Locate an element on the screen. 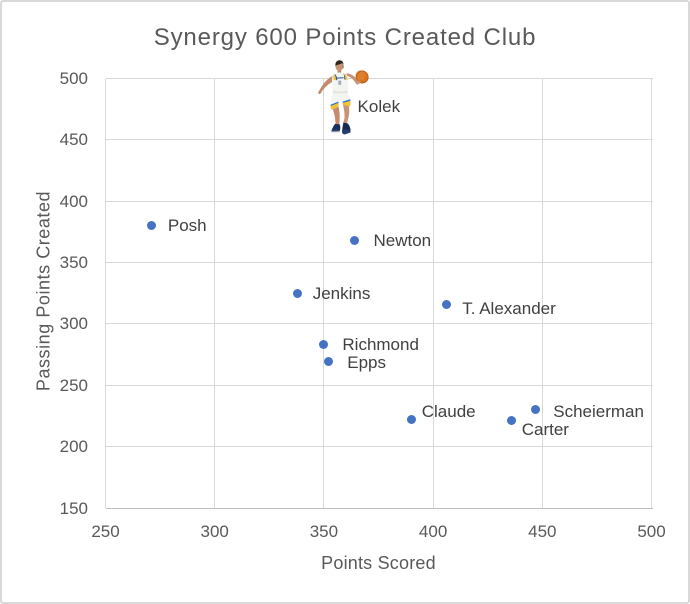  x-tick-label: 400 is located at coordinates (433, 531).